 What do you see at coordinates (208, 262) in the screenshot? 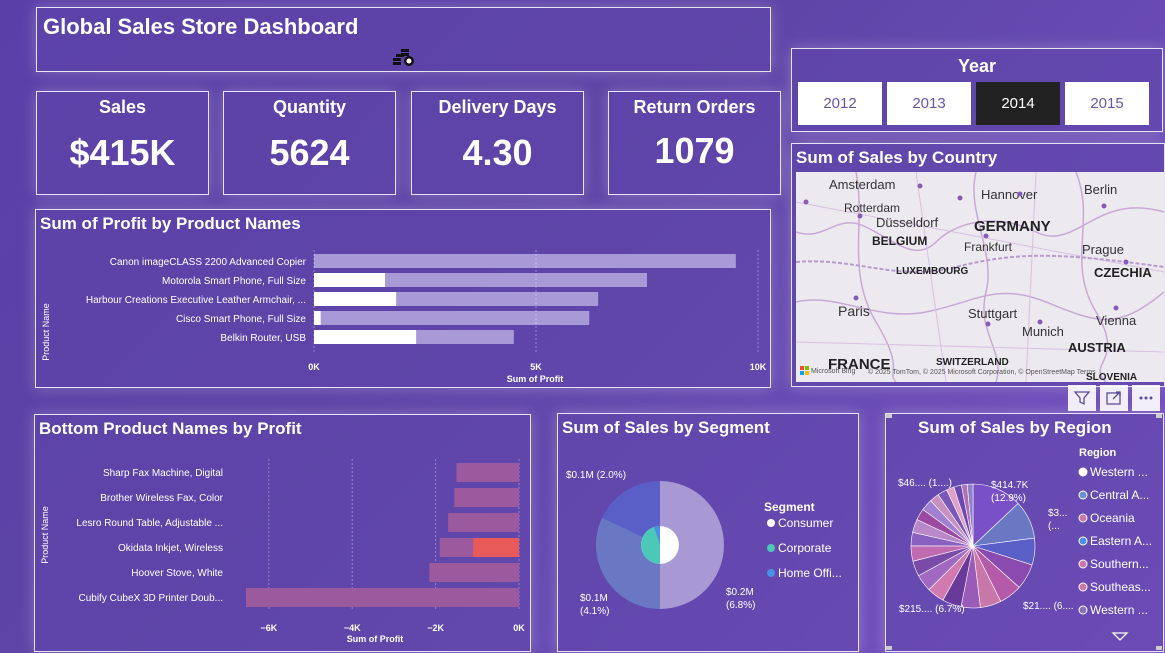
I see `category-label: Canon imageCLASS 2200 Advanced Copier` at bounding box center [208, 262].